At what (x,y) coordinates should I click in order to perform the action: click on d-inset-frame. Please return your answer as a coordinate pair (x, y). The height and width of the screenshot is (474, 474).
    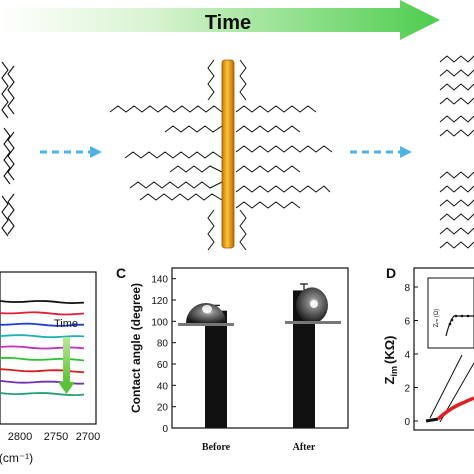
    Looking at the image, I should click on (450, 313).